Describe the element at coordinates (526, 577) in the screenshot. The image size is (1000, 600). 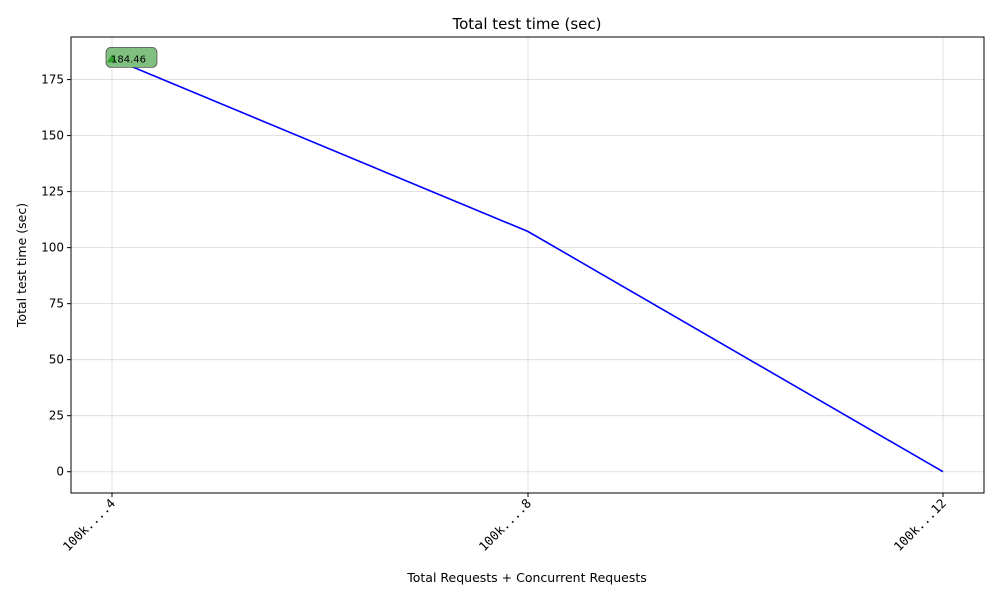
I see `x-axis-title: Total Requests + Concurrent Requests` at that location.